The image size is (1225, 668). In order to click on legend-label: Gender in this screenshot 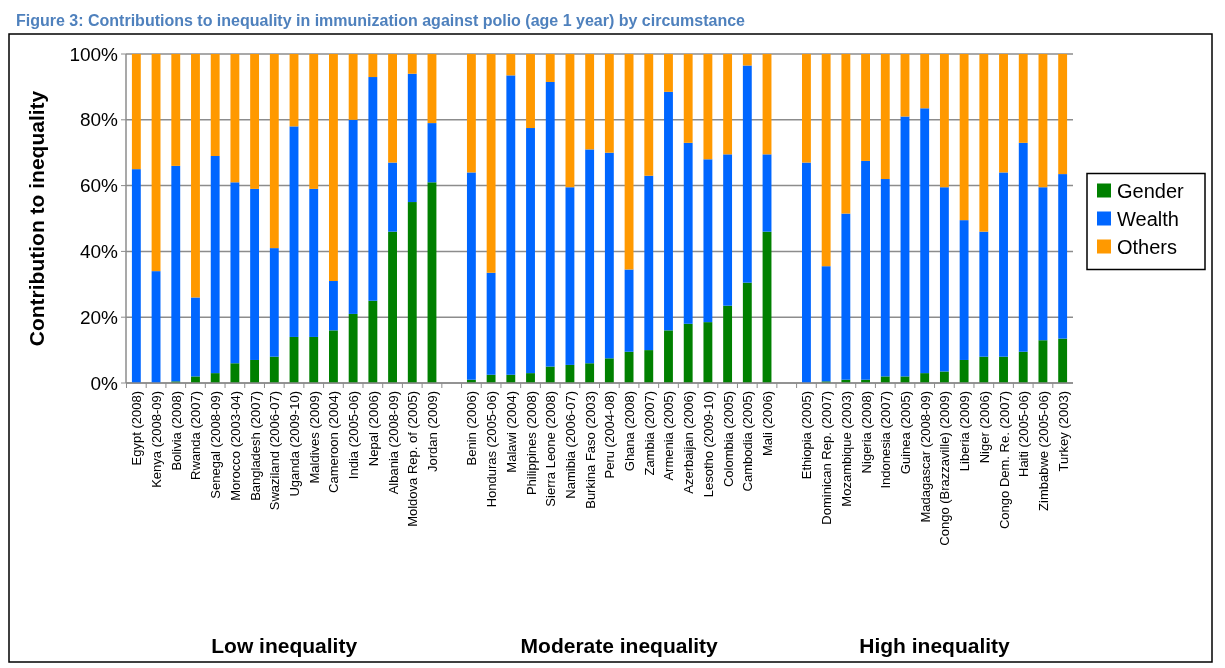, I will do `click(1151, 190)`.